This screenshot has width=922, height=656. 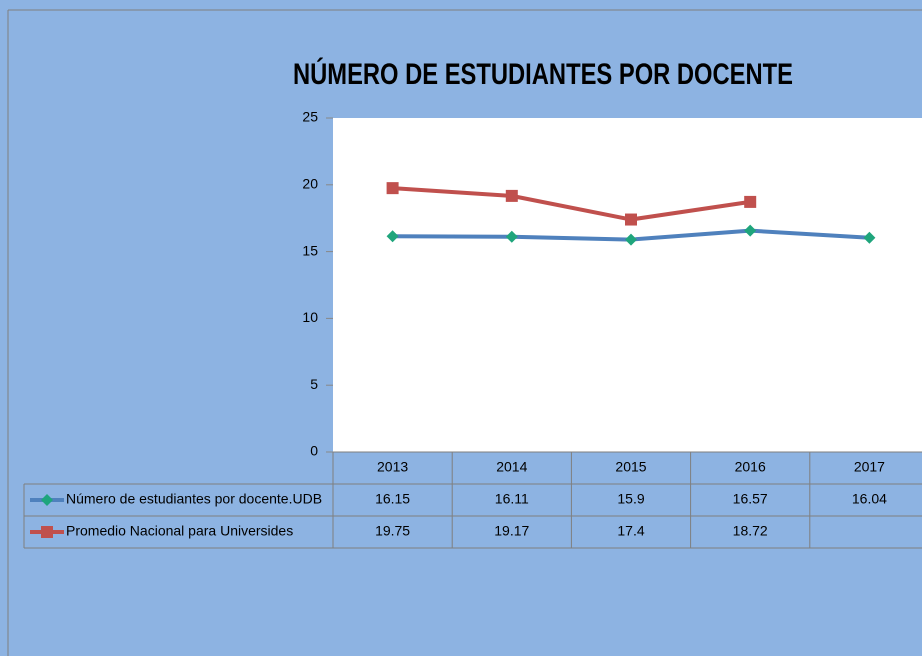 What do you see at coordinates (511, 531) in the screenshot?
I see `table-value: 19.17` at bounding box center [511, 531].